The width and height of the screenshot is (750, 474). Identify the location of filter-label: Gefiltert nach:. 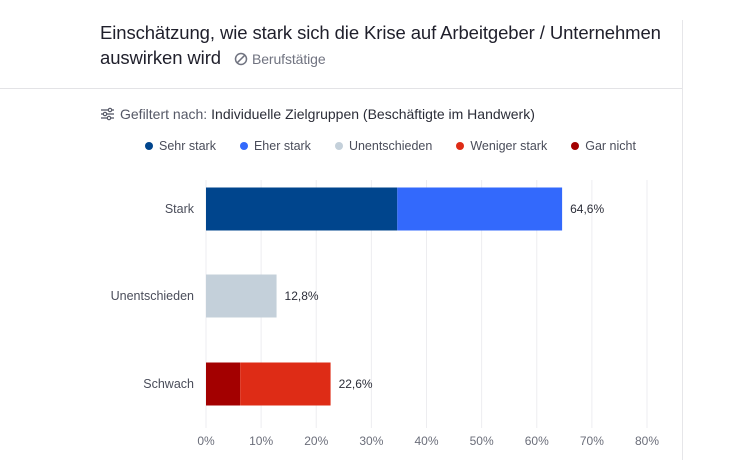
(164, 114).